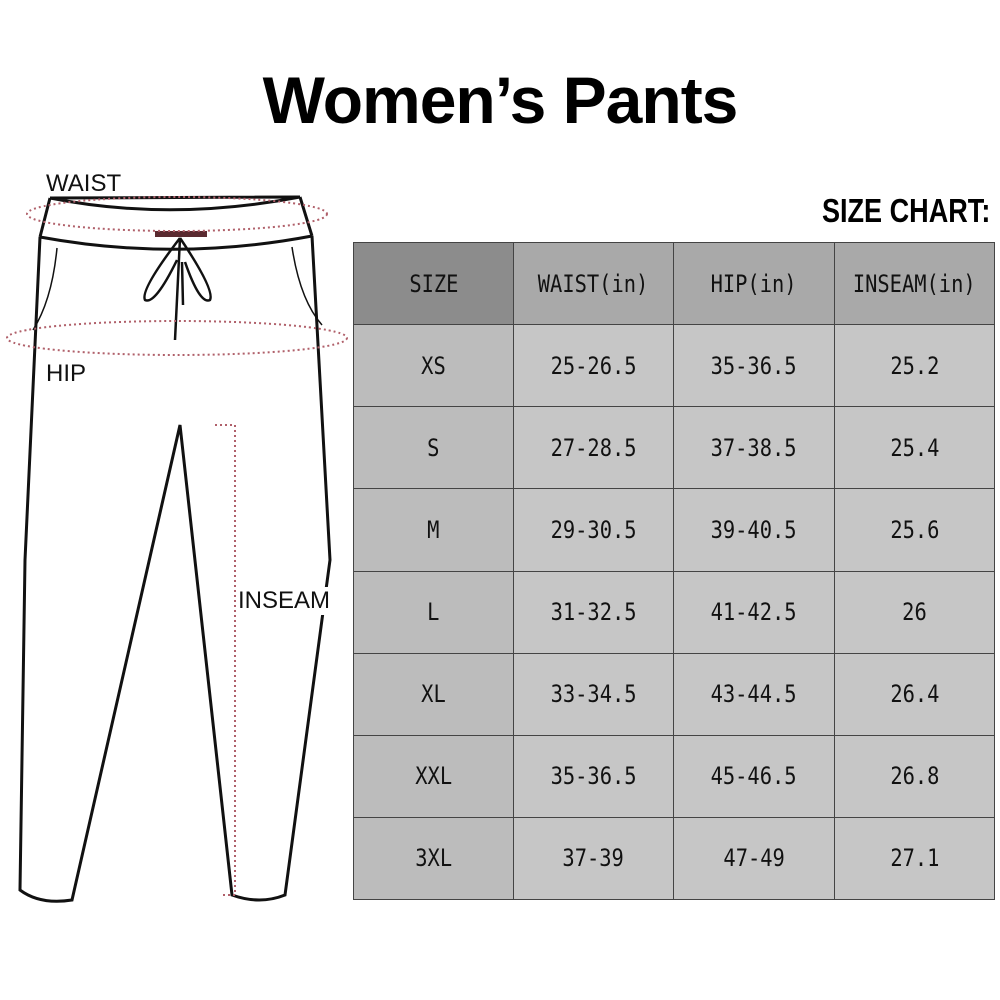 Image resolution: width=1000 pixels, height=1000 pixels. I want to click on table-cell: XXL, so click(433, 776).